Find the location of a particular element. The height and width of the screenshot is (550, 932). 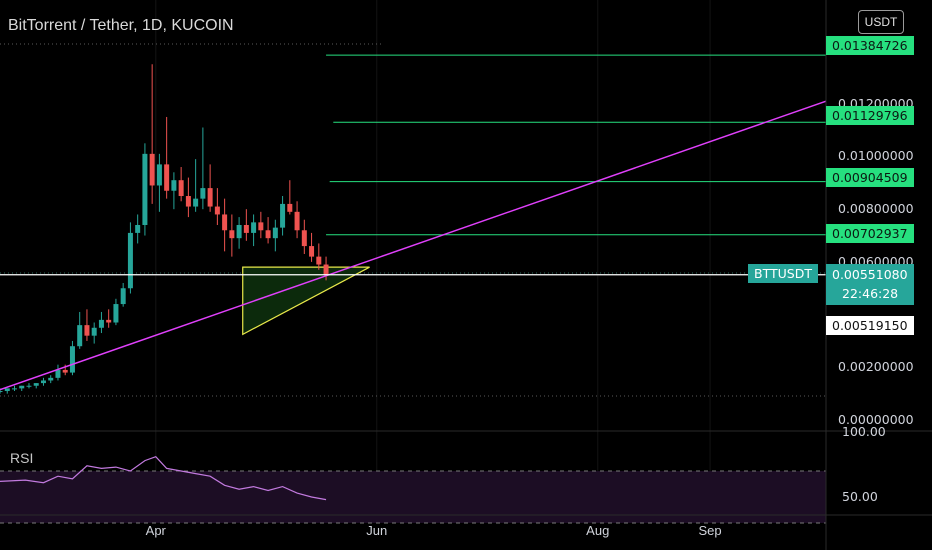

chart-title: BitTorrent / Tether, 1D, KUCOIN is located at coordinates (121, 25).